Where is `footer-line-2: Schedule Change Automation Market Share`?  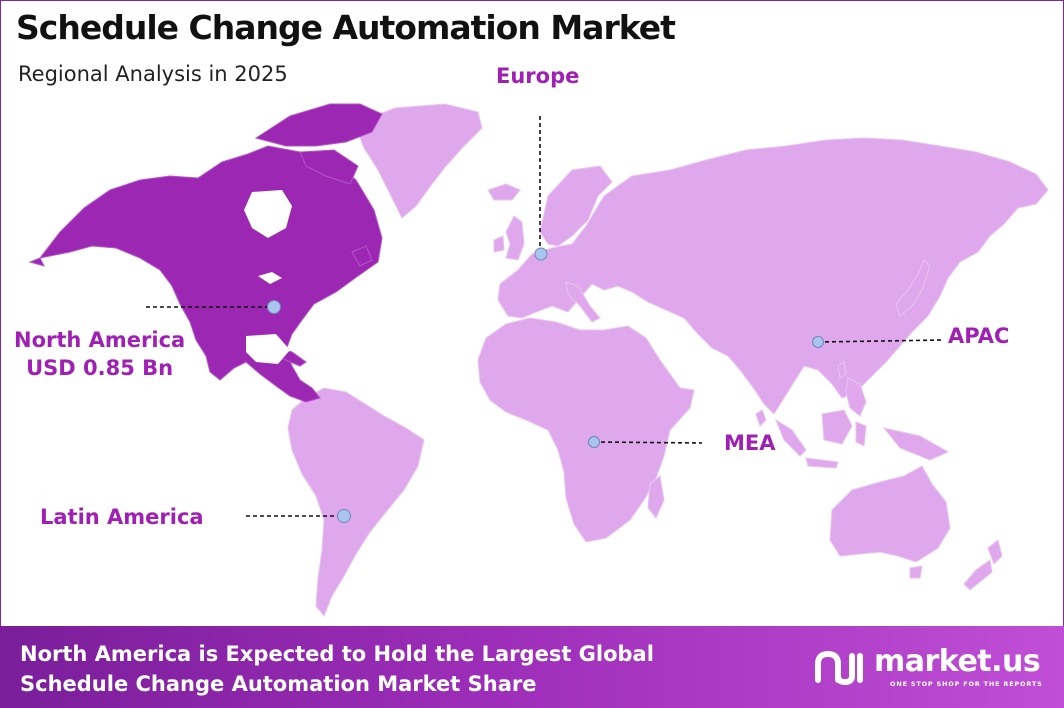 footer-line-2: Schedule Change Automation Market Share is located at coordinates (278, 684).